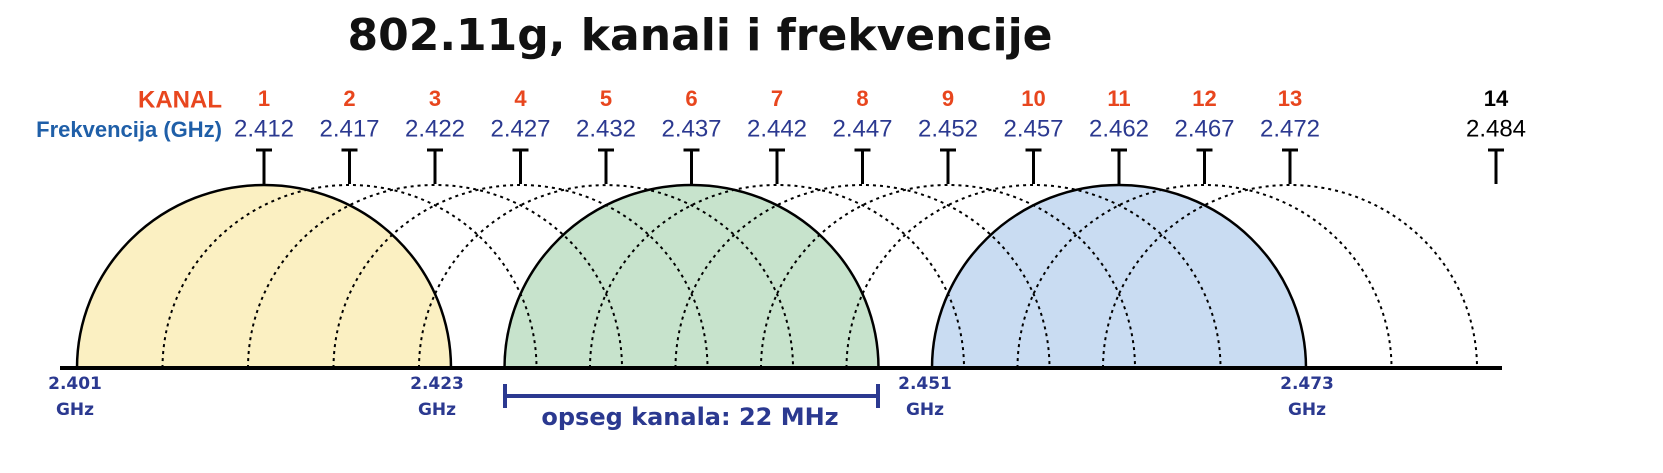 This screenshot has height=473, width=1663. Describe the element at coordinates (606, 128) in the screenshot. I see `channel-frequency: 2.432` at that location.